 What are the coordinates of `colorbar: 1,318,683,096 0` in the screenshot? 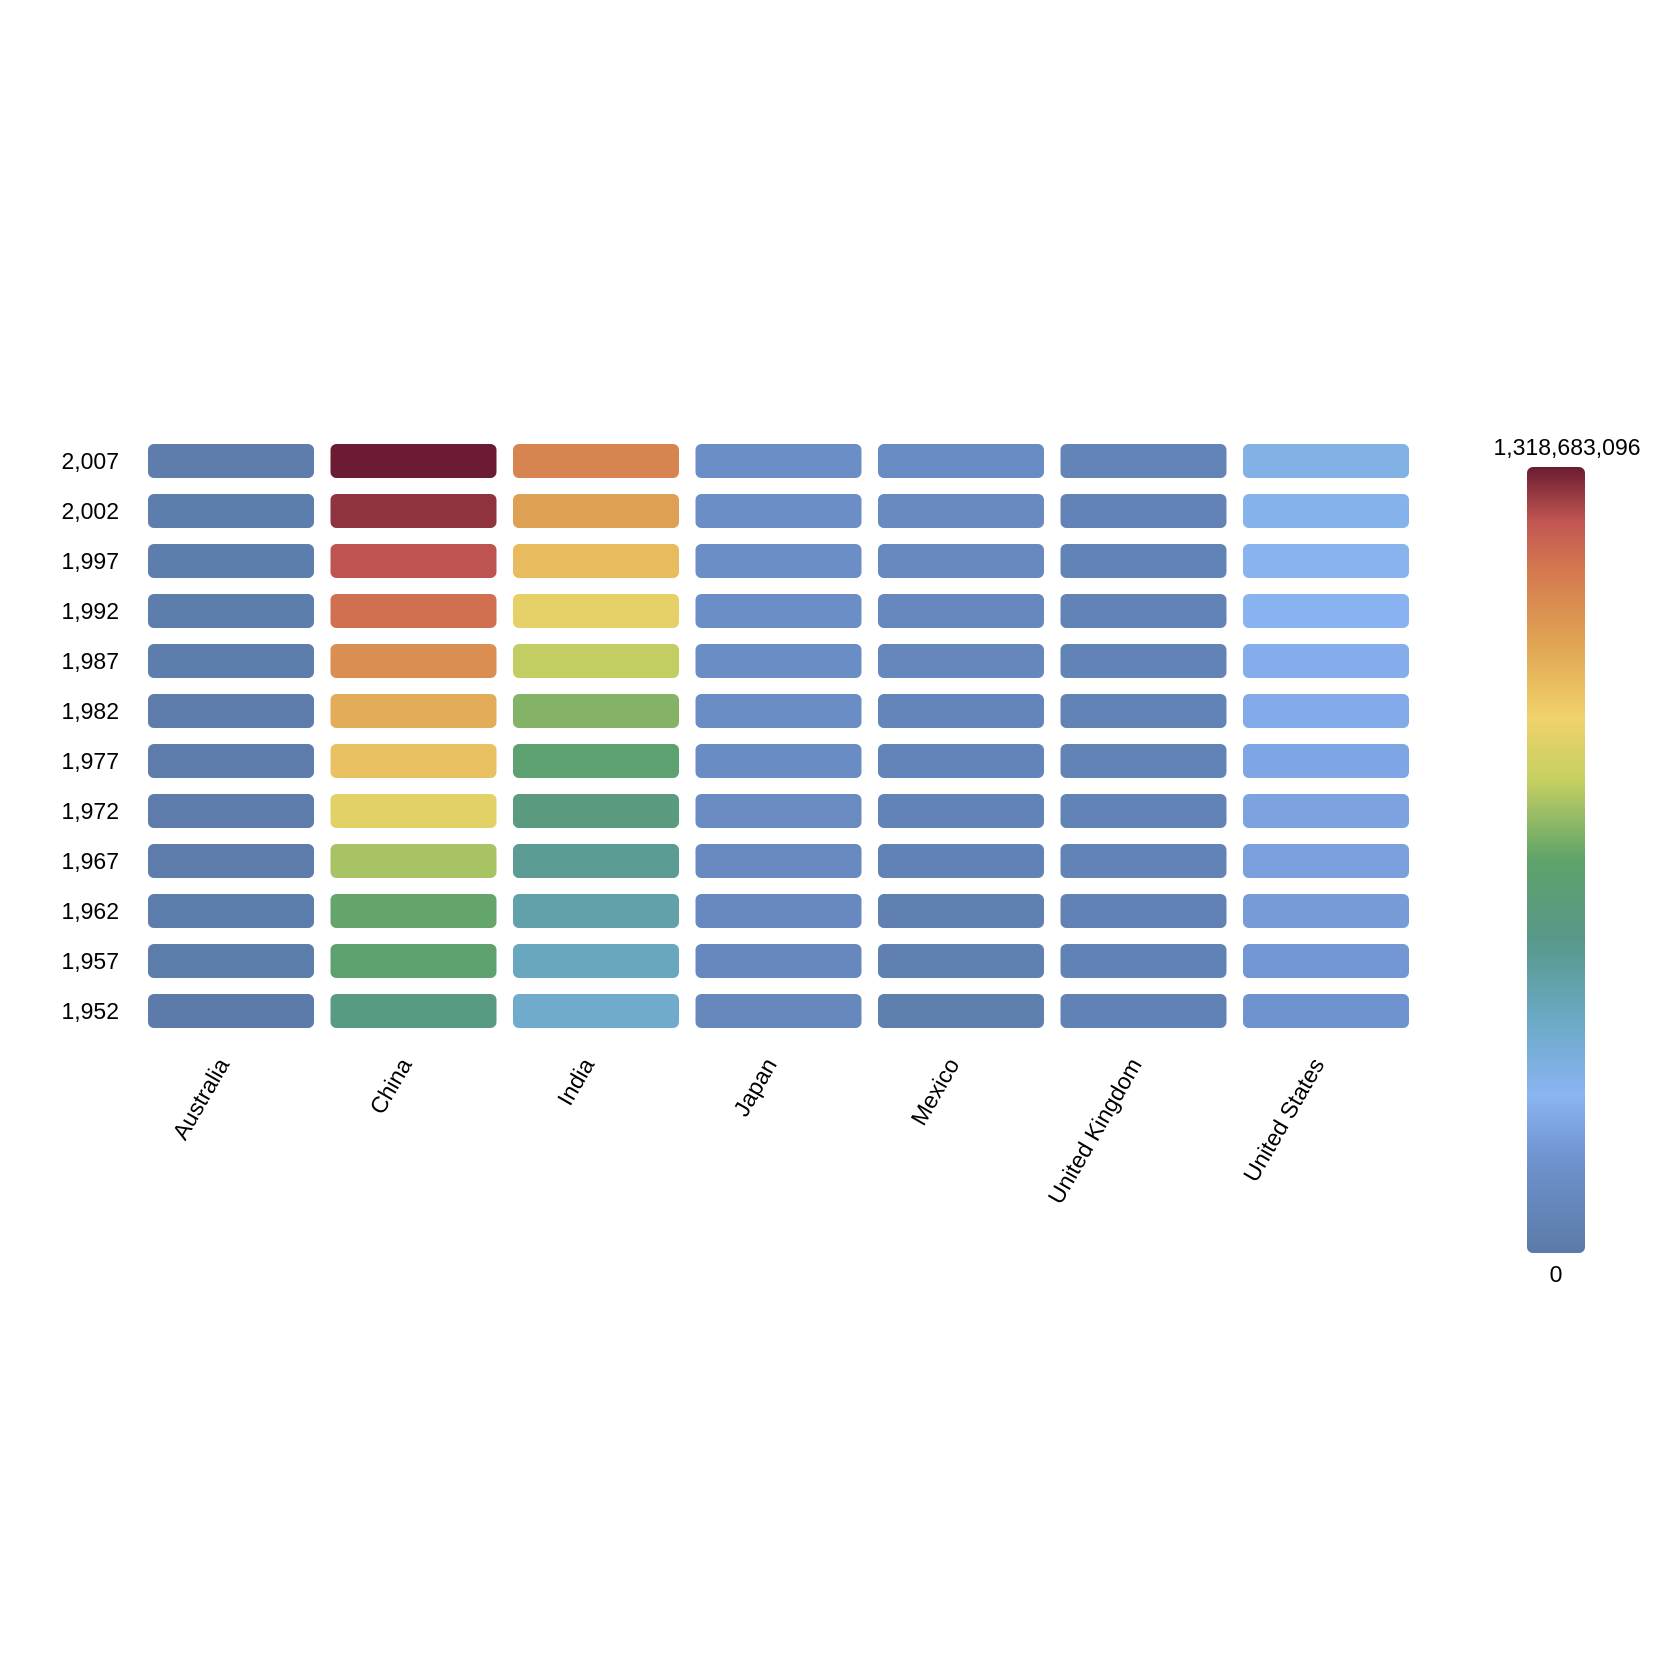 It's located at (1566, 860).